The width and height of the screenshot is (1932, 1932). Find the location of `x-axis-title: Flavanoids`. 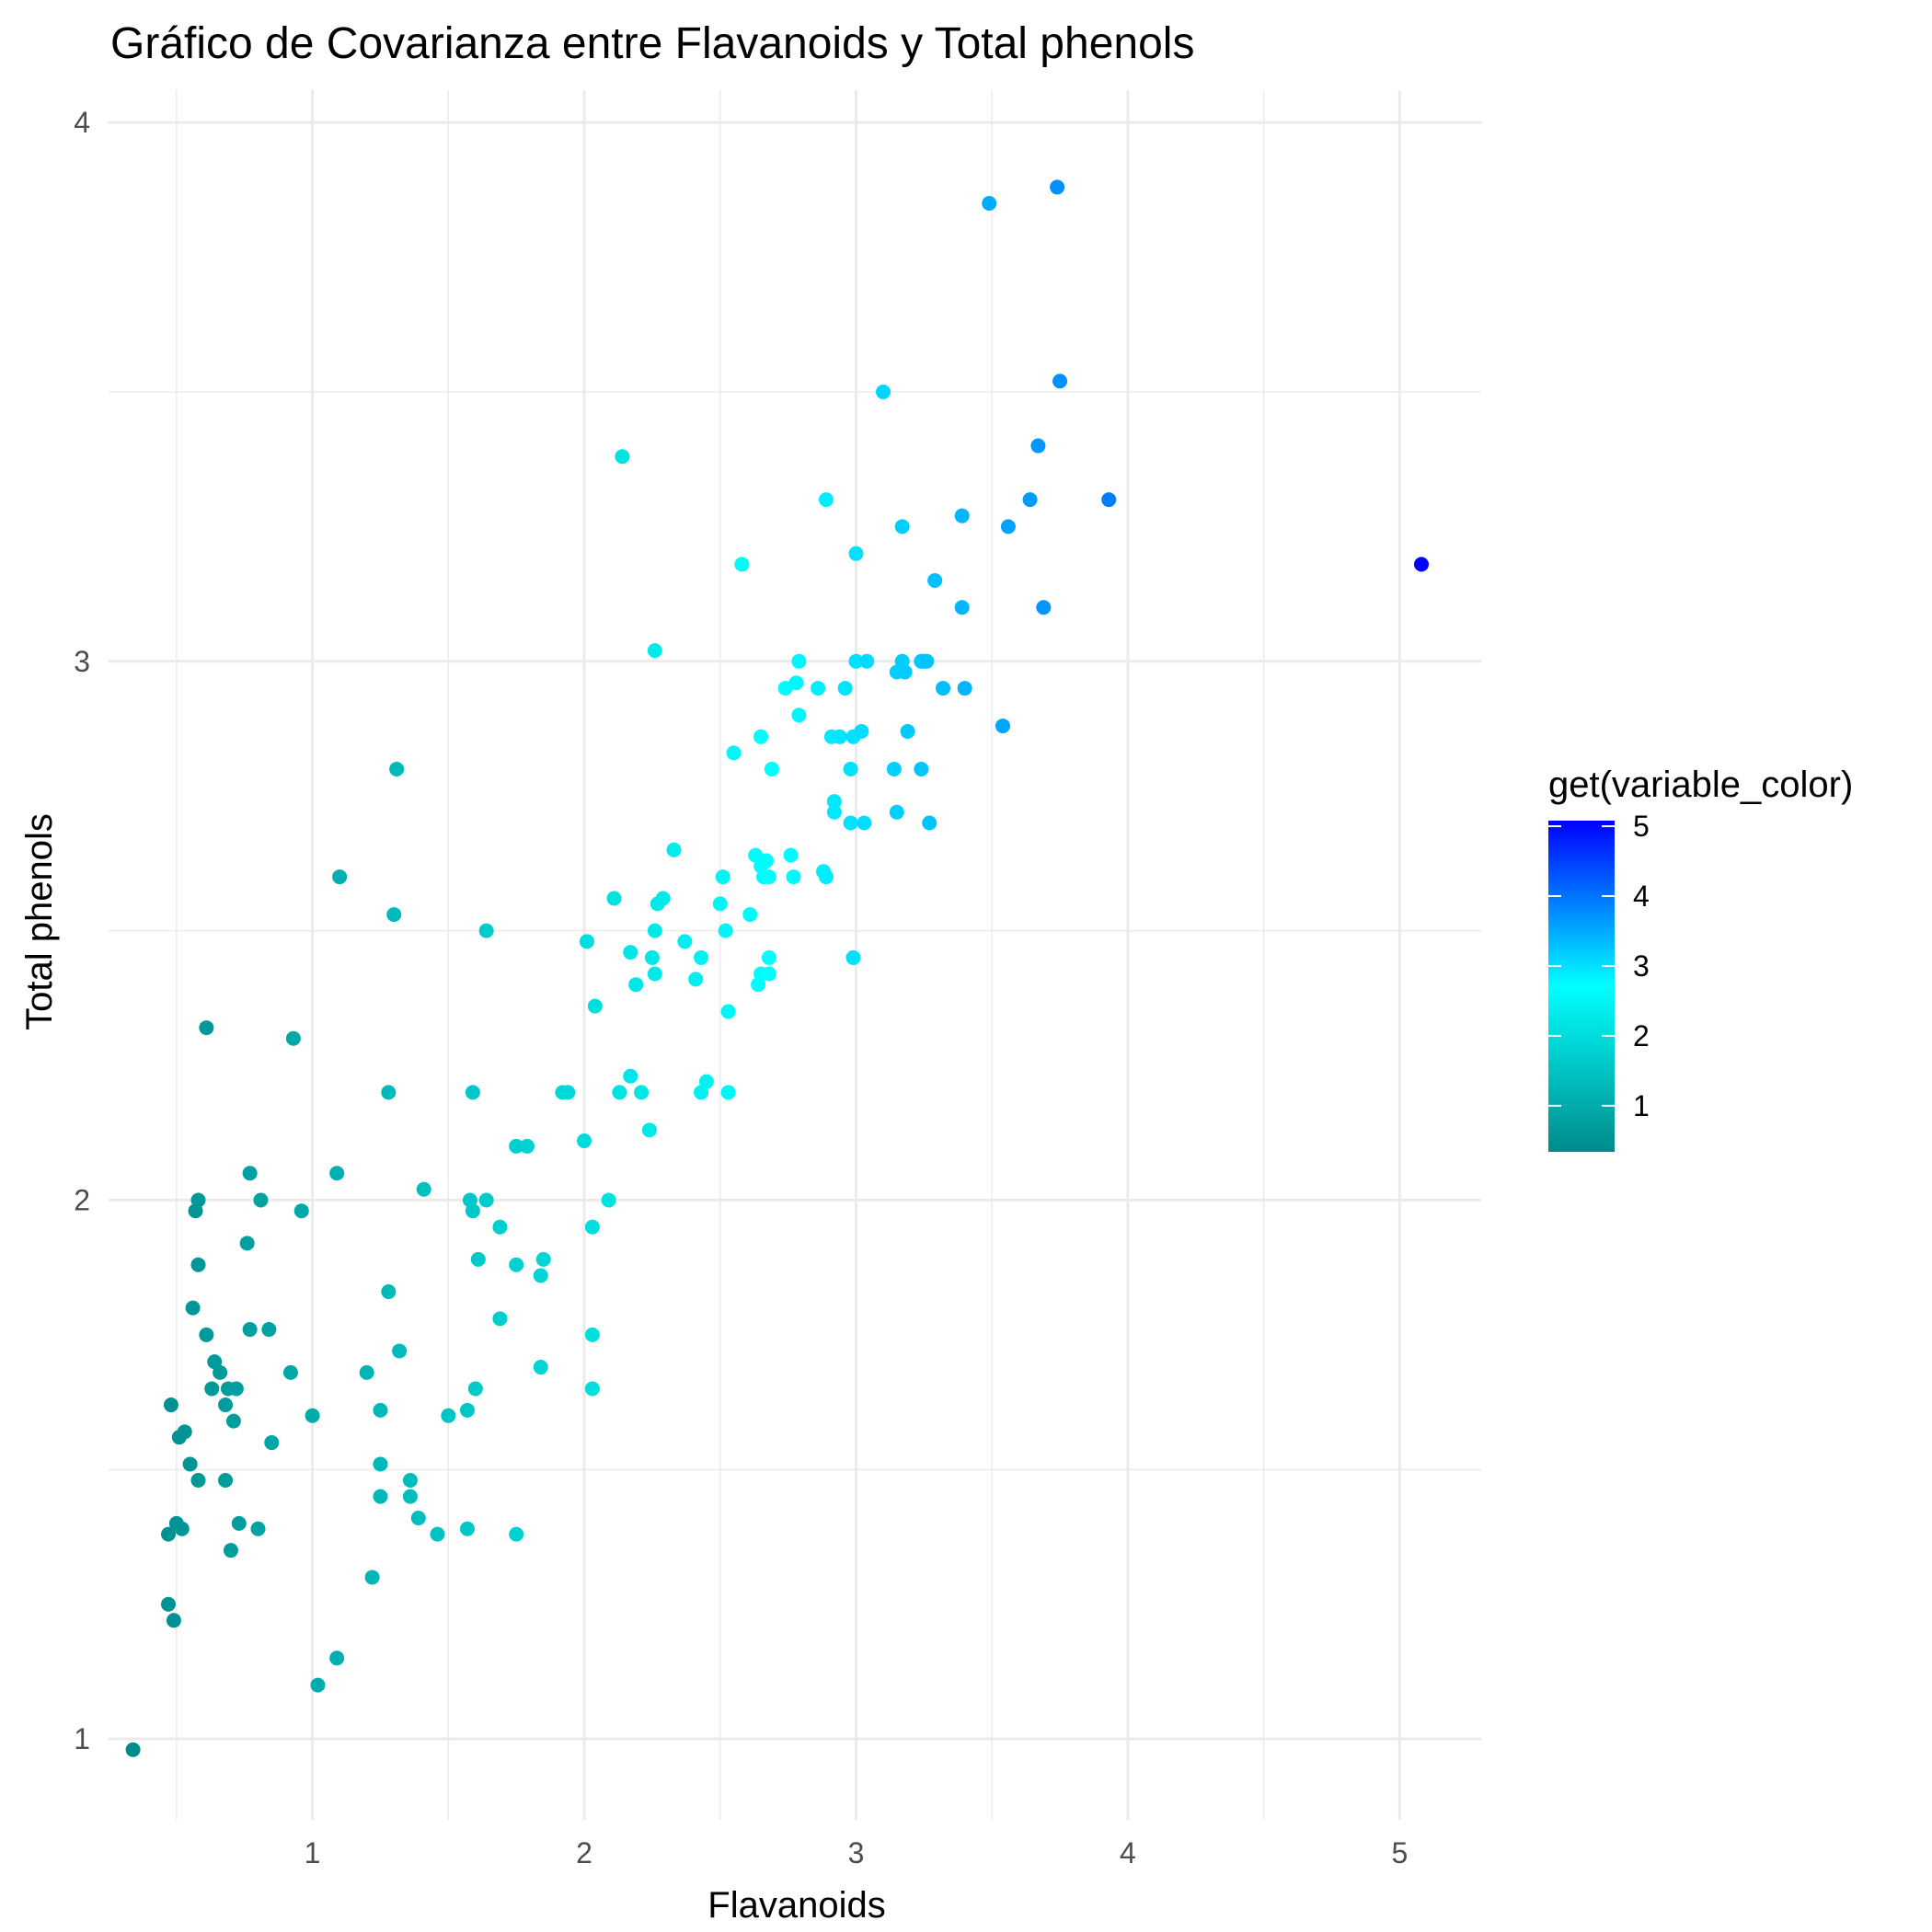

x-axis-title: Flavanoids is located at coordinates (796, 1905).